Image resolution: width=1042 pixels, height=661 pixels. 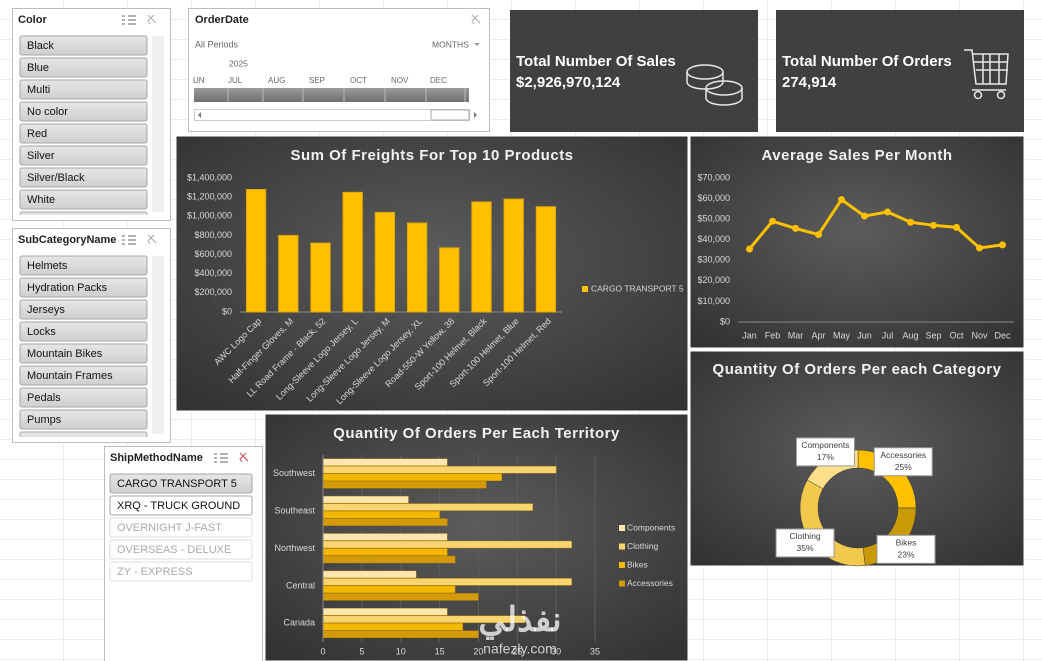 I want to click on data-label-category: Components, so click(x=825, y=445).